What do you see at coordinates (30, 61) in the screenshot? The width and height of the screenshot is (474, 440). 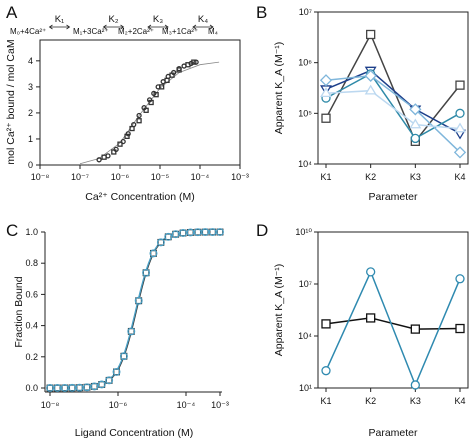 I see `panel-a-y-tick-label: 4` at bounding box center [30, 61].